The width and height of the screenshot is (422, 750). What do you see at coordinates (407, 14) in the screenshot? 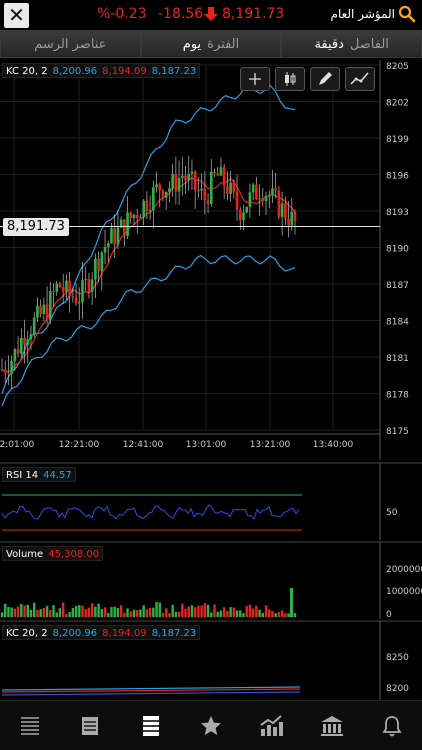
I see `search-icon` at bounding box center [407, 14].